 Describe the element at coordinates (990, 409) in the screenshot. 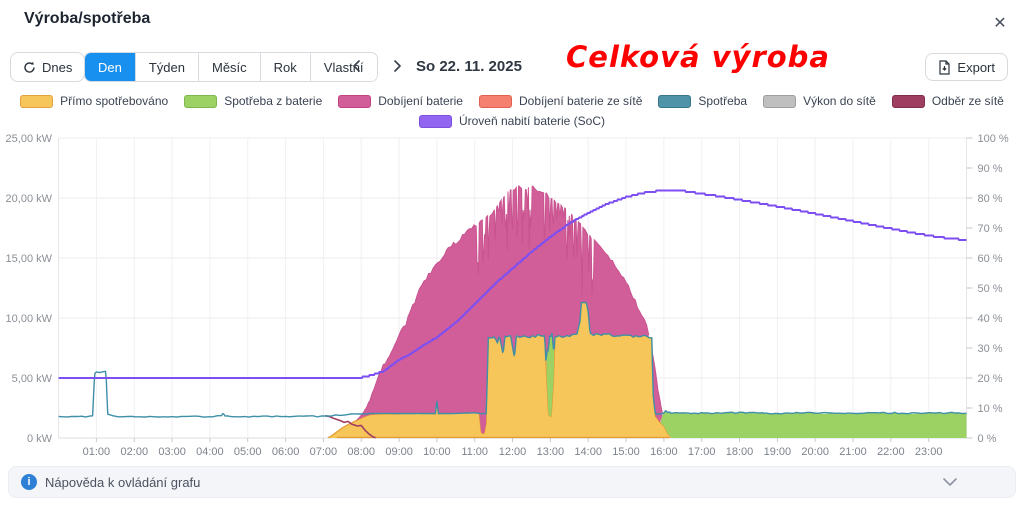

I see `y-right-tick-label: 10 %` at that location.